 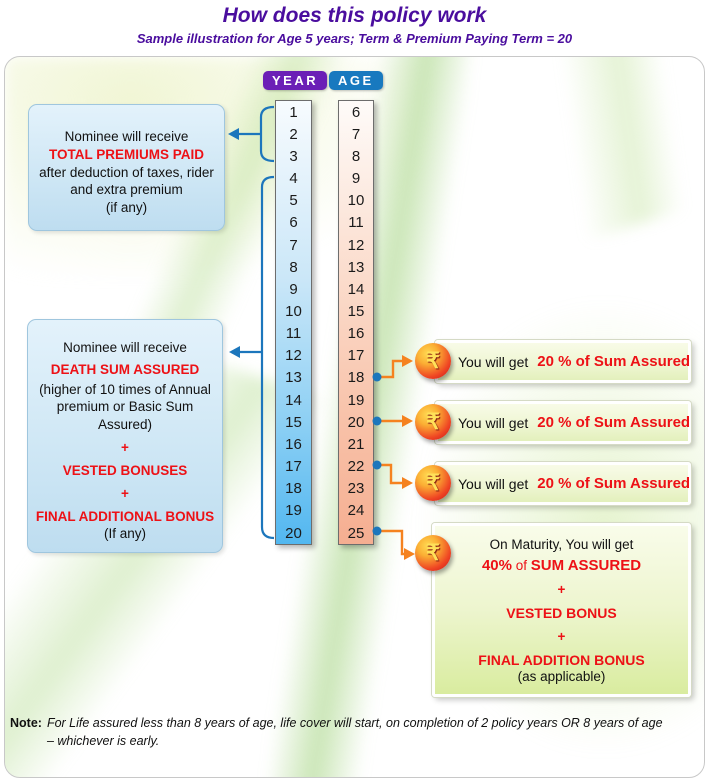 What do you see at coordinates (581, 160) in the screenshot?
I see `background-decoration` at bounding box center [581, 160].